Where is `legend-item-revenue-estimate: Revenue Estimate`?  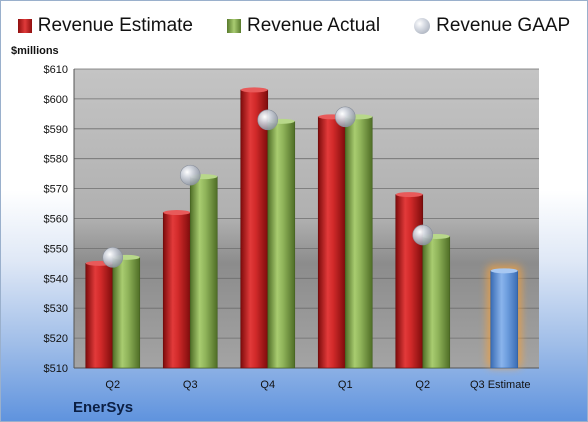 legend-item-revenue-estimate: Revenue Estimate is located at coordinates (105, 26).